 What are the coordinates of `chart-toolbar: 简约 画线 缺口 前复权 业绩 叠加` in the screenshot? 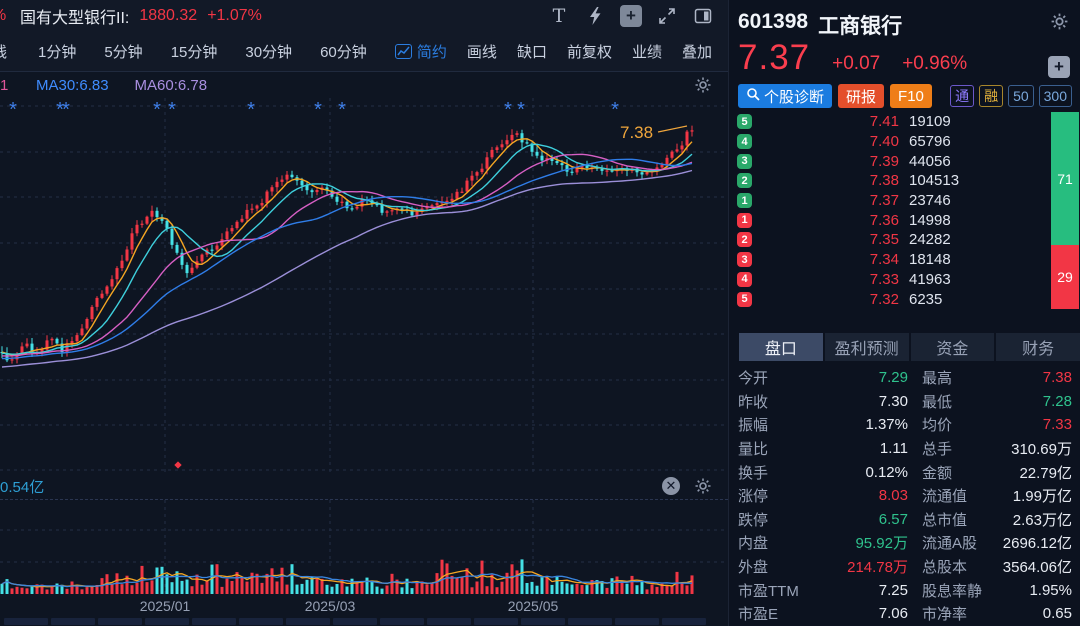 It's located at (553, 51).